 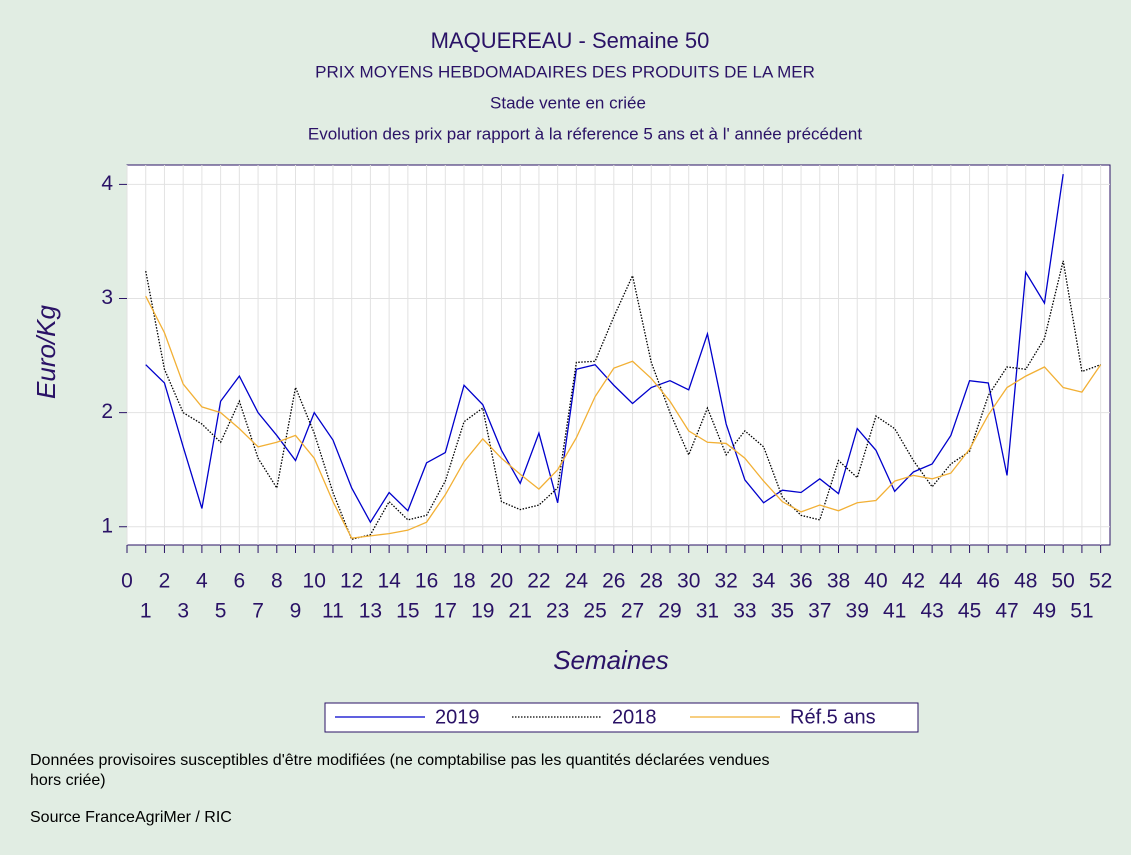 I want to click on subtitle: Stade vente en criée, so click(x=568, y=102).